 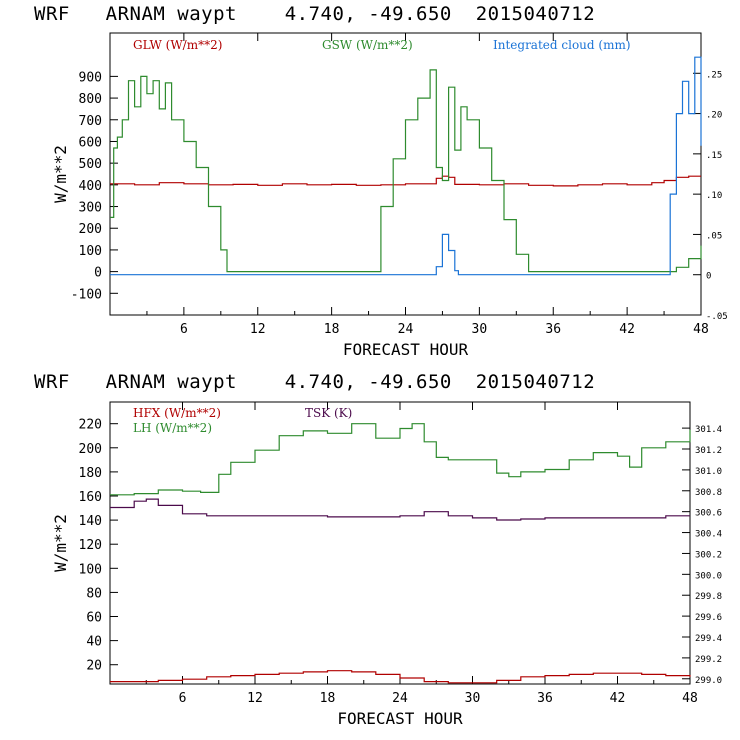 I want to click on top-y-tick-label: 0, so click(x=98, y=273).